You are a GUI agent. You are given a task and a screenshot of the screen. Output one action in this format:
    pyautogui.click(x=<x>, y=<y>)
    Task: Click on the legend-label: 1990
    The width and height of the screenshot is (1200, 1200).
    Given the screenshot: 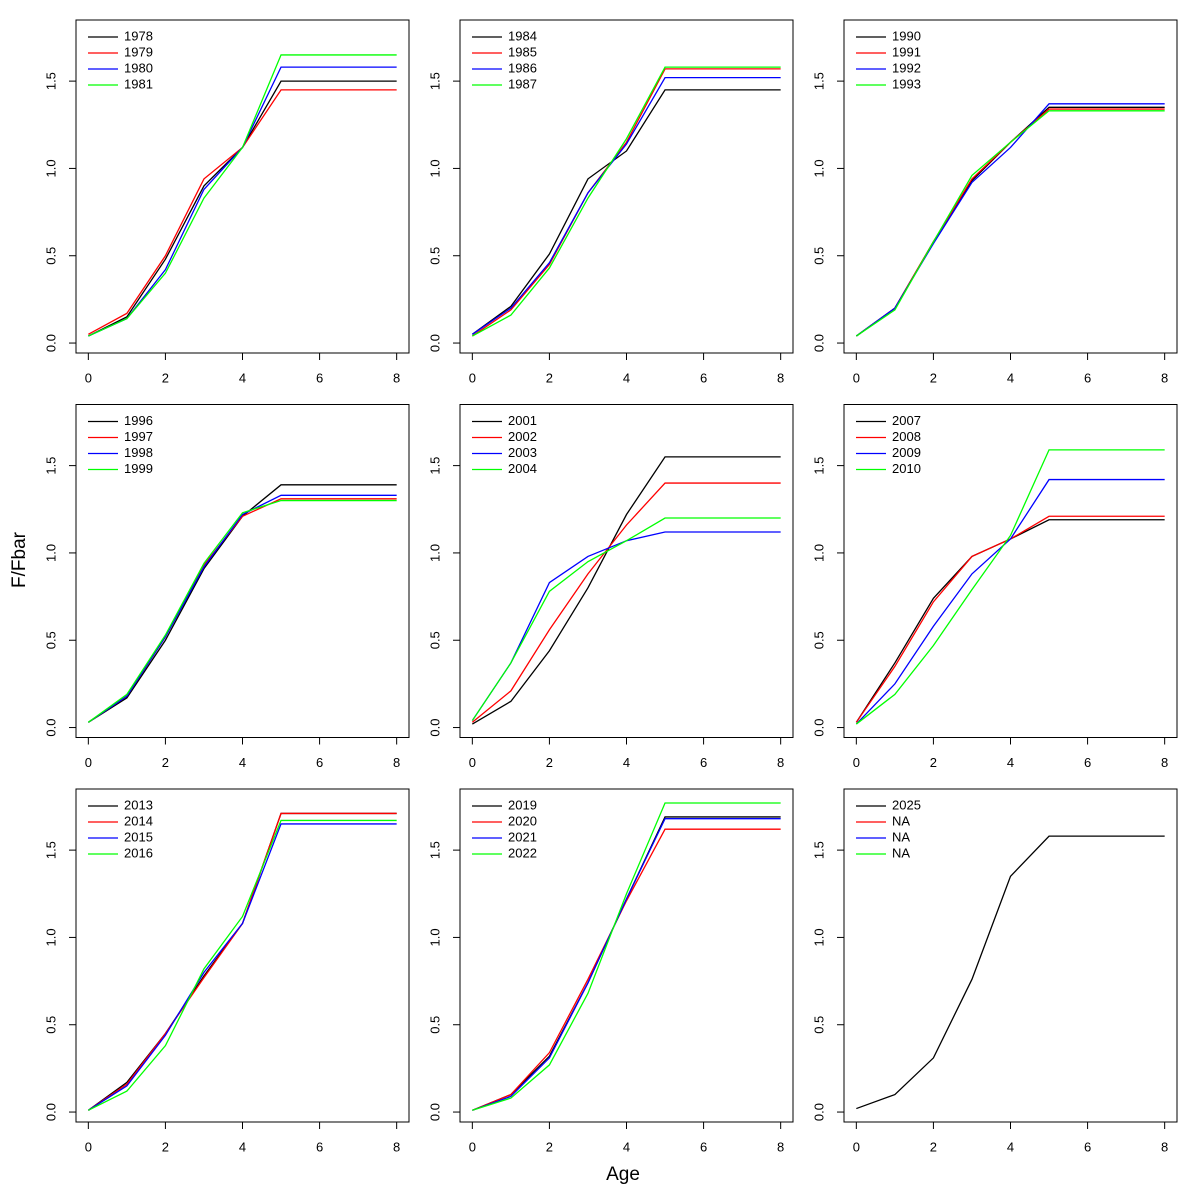 What is the action you would take?
    pyautogui.click(x=906, y=35)
    